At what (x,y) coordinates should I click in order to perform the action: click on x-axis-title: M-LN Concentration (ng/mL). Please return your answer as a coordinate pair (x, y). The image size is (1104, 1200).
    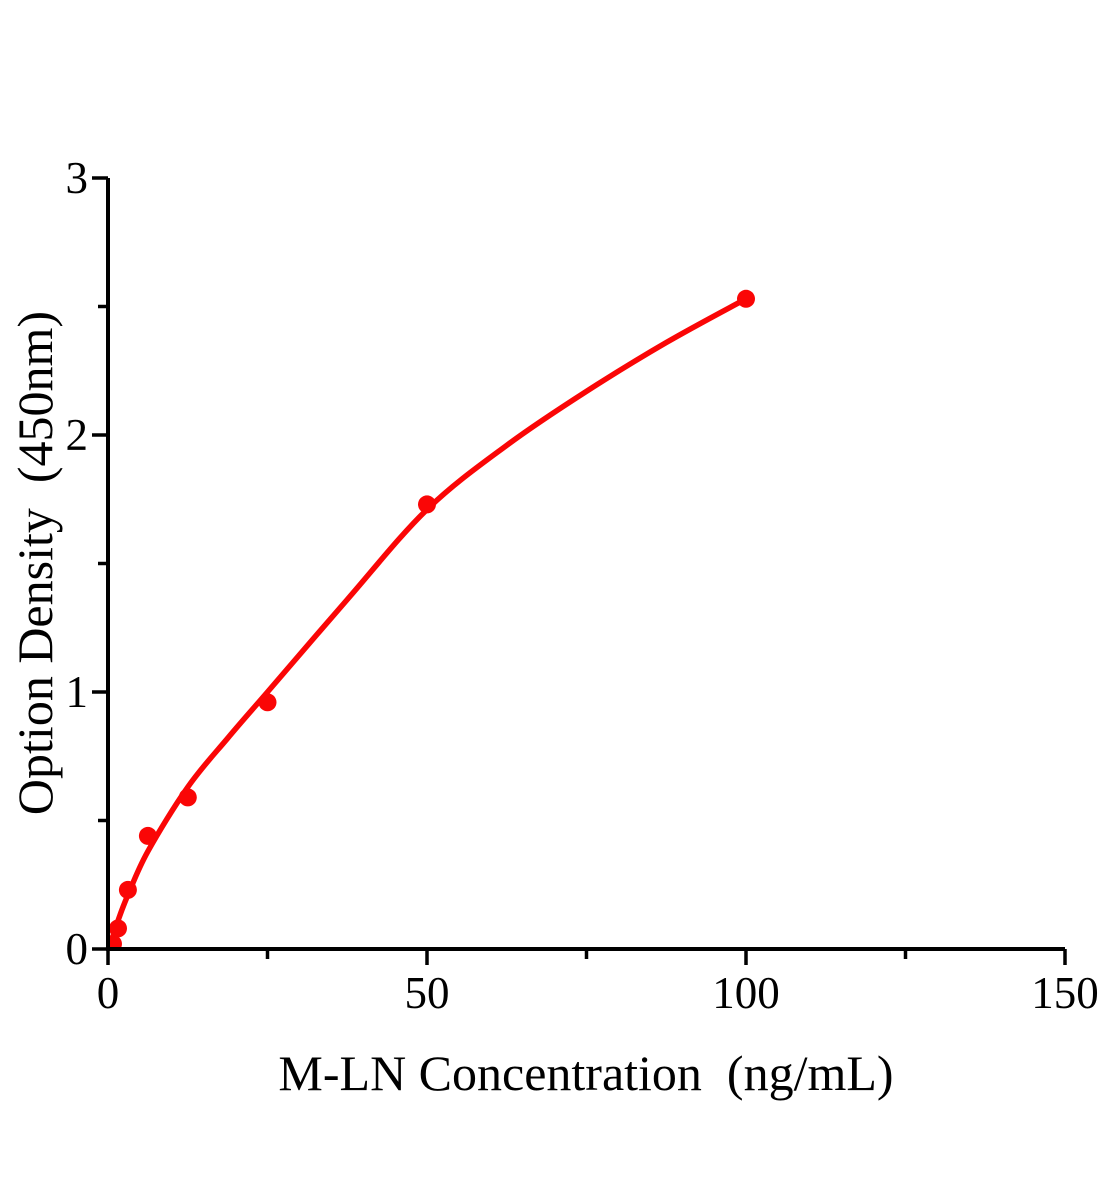
    Looking at the image, I should click on (585, 1073).